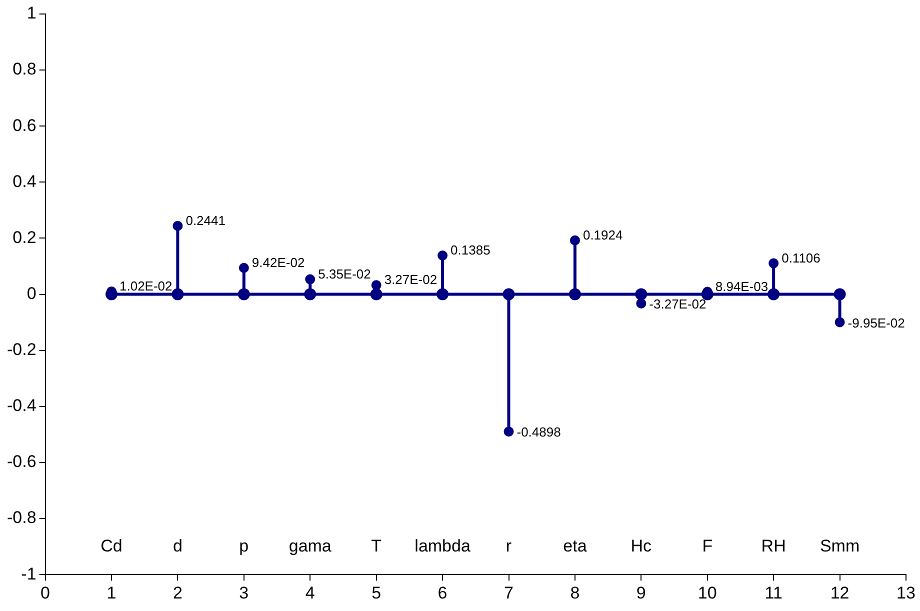 This screenshot has width=920, height=611. Describe the element at coordinates (21, 518) in the screenshot. I see `y-tick-label: -0.8` at that location.